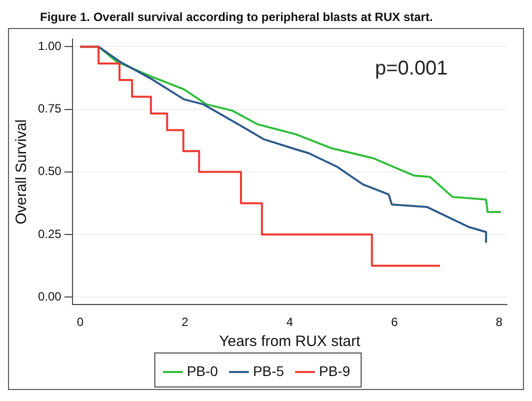 This screenshot has height=401, width=532. Describe the element at coordinates (499, 322) in the screenshot. I see `x-tick-label: 8` at that location.